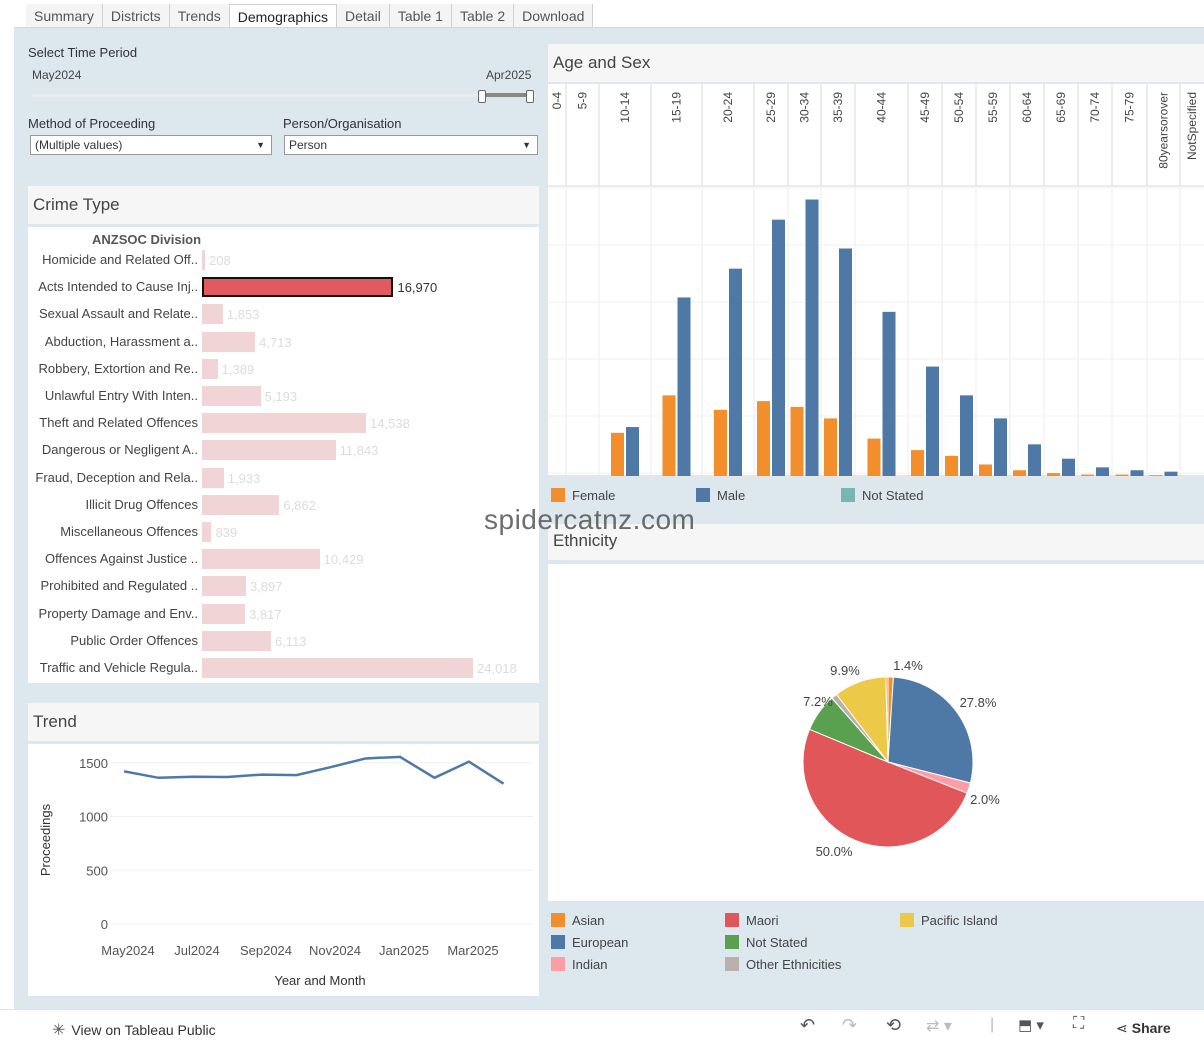 The width and height of the screenshot is (1204, 1045). Describe the element at coordinates (45, 839) in the screenshot. I see `trend-y-axis-label: Proceedings` at that location.